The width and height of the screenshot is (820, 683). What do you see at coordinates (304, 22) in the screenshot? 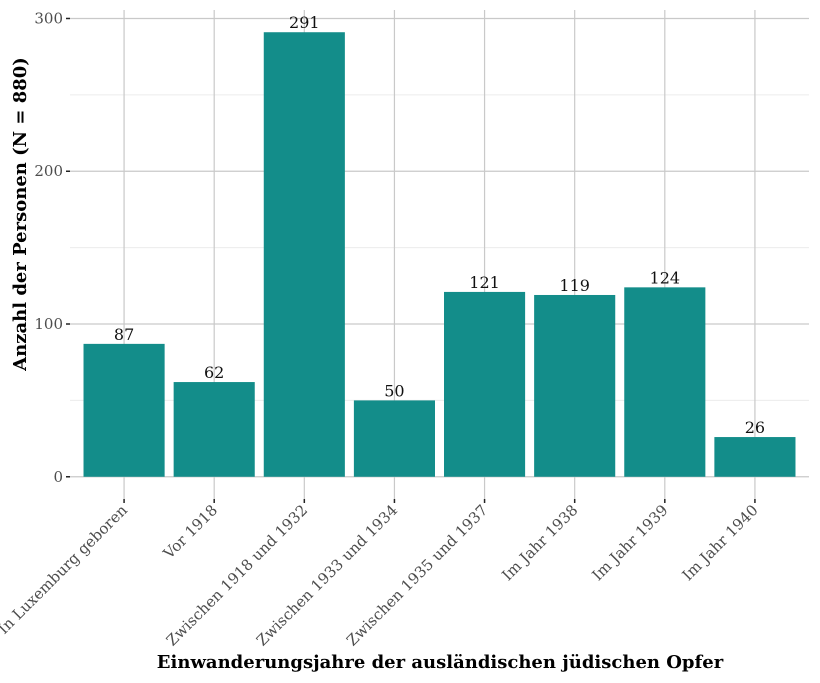
I see `data-label: 291` at bounding box center [304, 22].